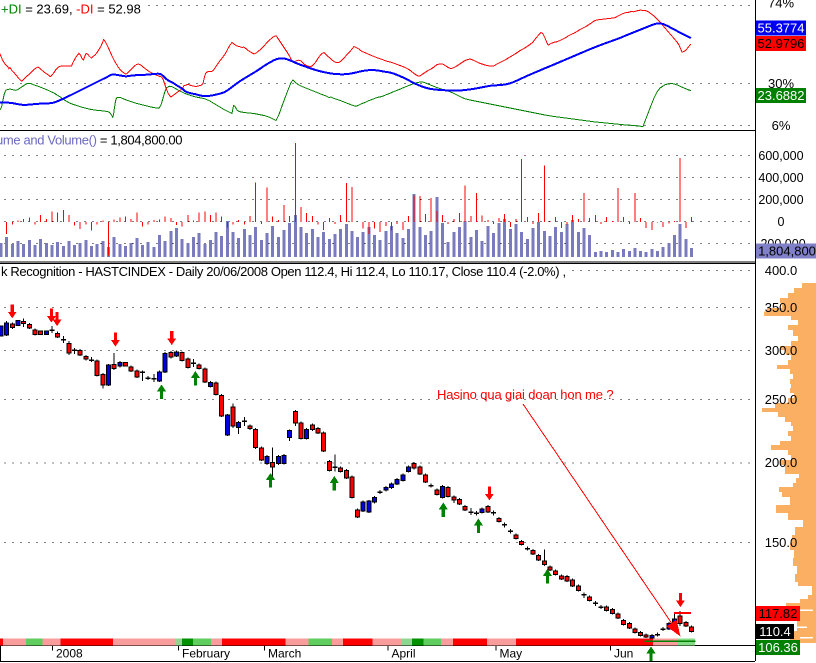 Image resolution: width=816 pixels, height=663 pixels. What do you see at coordinates (778, 613) in the screenshot?
I see `svg-text: 117.82` at bounding box center [778, 613].